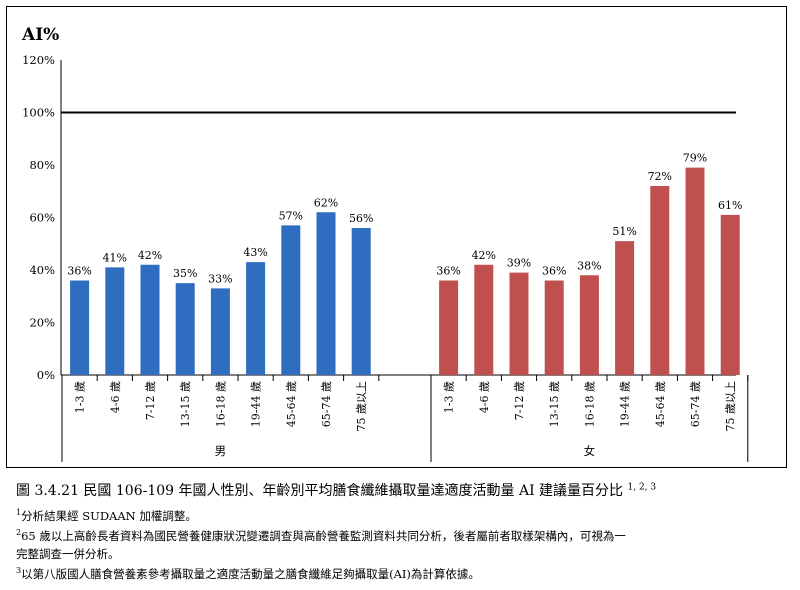 The image size is (800, 590). I want to click on footnote-2-continued: 完整調查一併分析。, so click(68, 554).